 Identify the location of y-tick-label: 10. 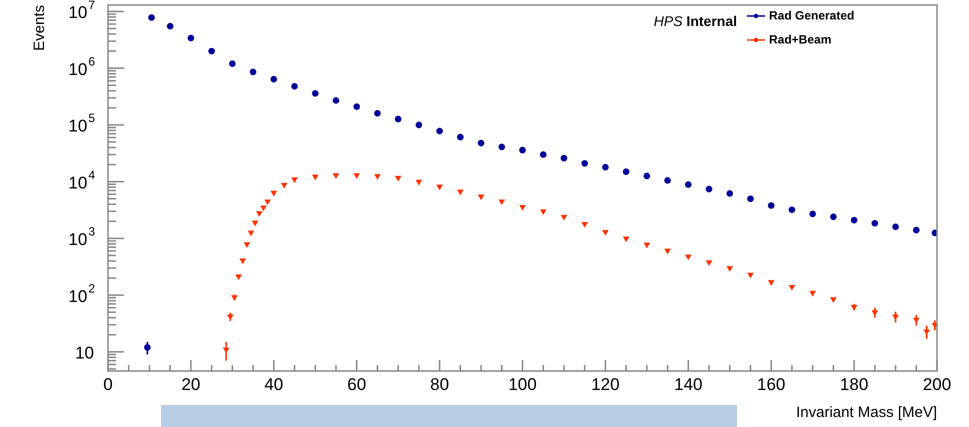
(84, 353).